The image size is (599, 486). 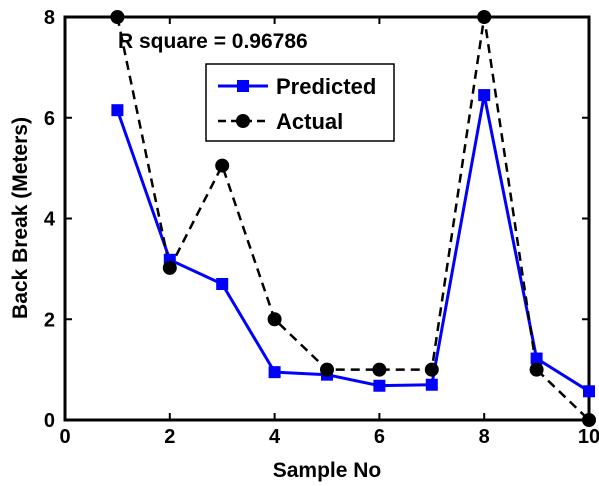 What do you see at coordinates (49, 421) in the screenshot?
I see `y-tick-label: 0` at bounding box center [49, 421].